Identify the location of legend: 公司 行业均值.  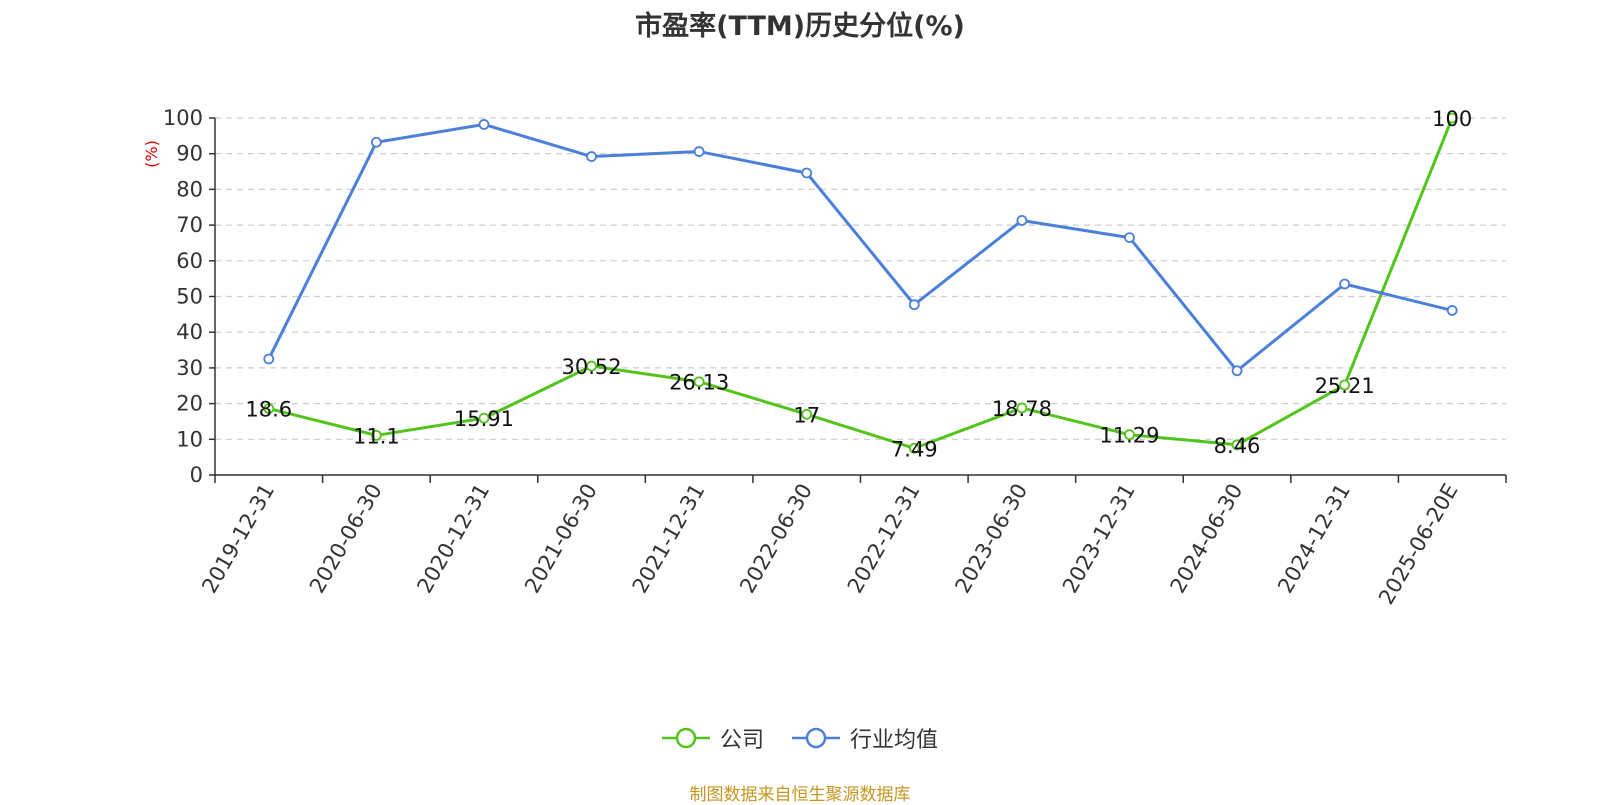
(800, 738).